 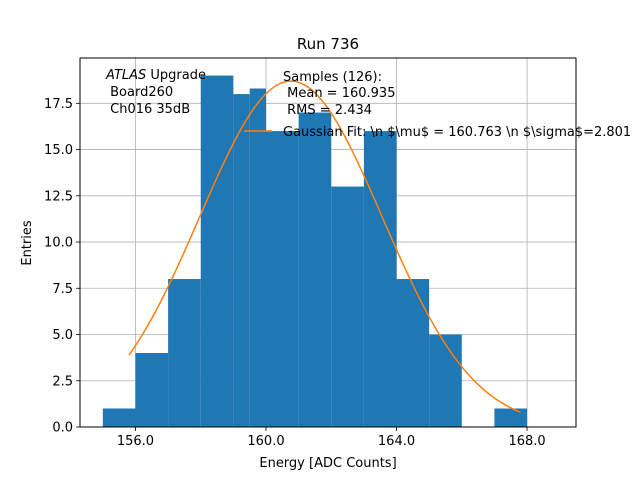 I want to click on x-axis-label: Energy [ADC Counts], so click(x=327, y=463).